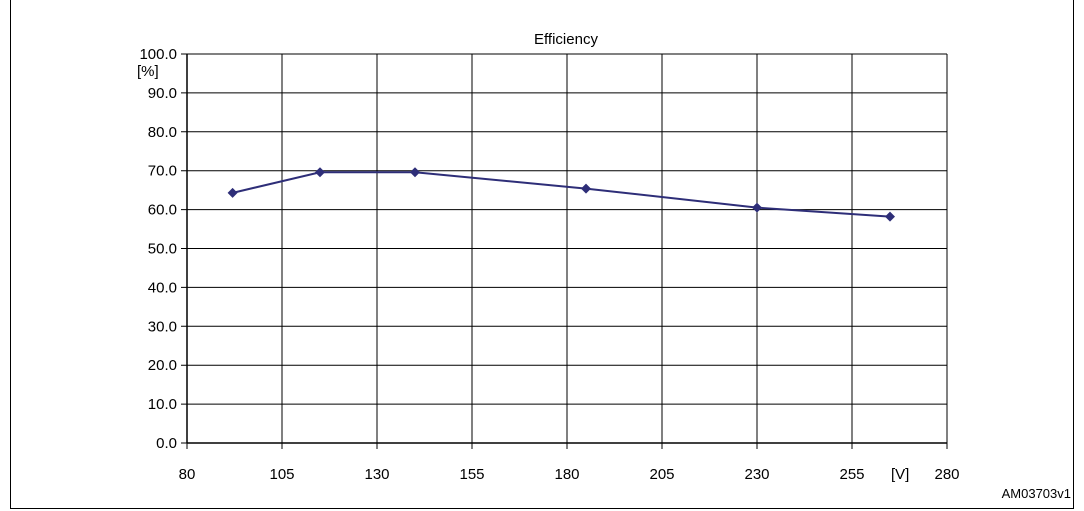 This screenshot has width=1084, height=511. I want to click on series-efficiency, so click(561, 194).